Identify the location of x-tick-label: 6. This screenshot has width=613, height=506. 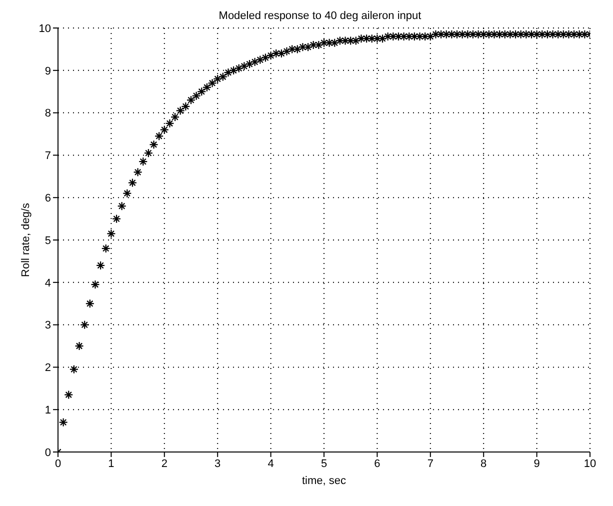
(377, 464).